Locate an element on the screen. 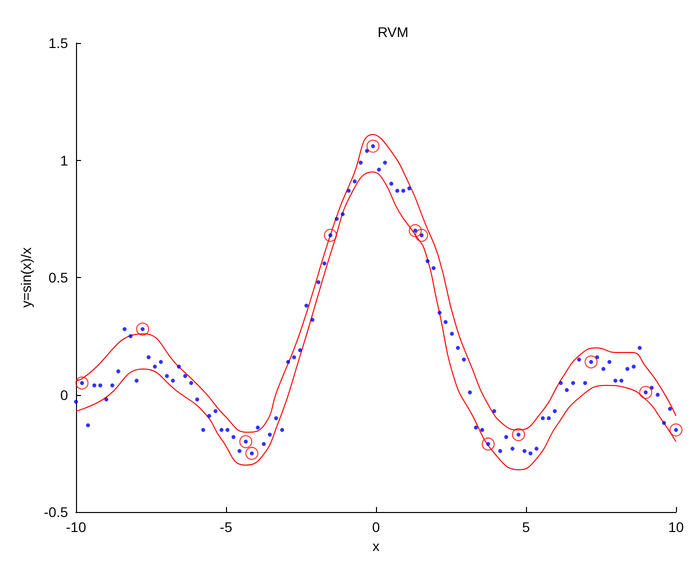  y-tick-label: -0.5 is located at coordinates (56, 512).